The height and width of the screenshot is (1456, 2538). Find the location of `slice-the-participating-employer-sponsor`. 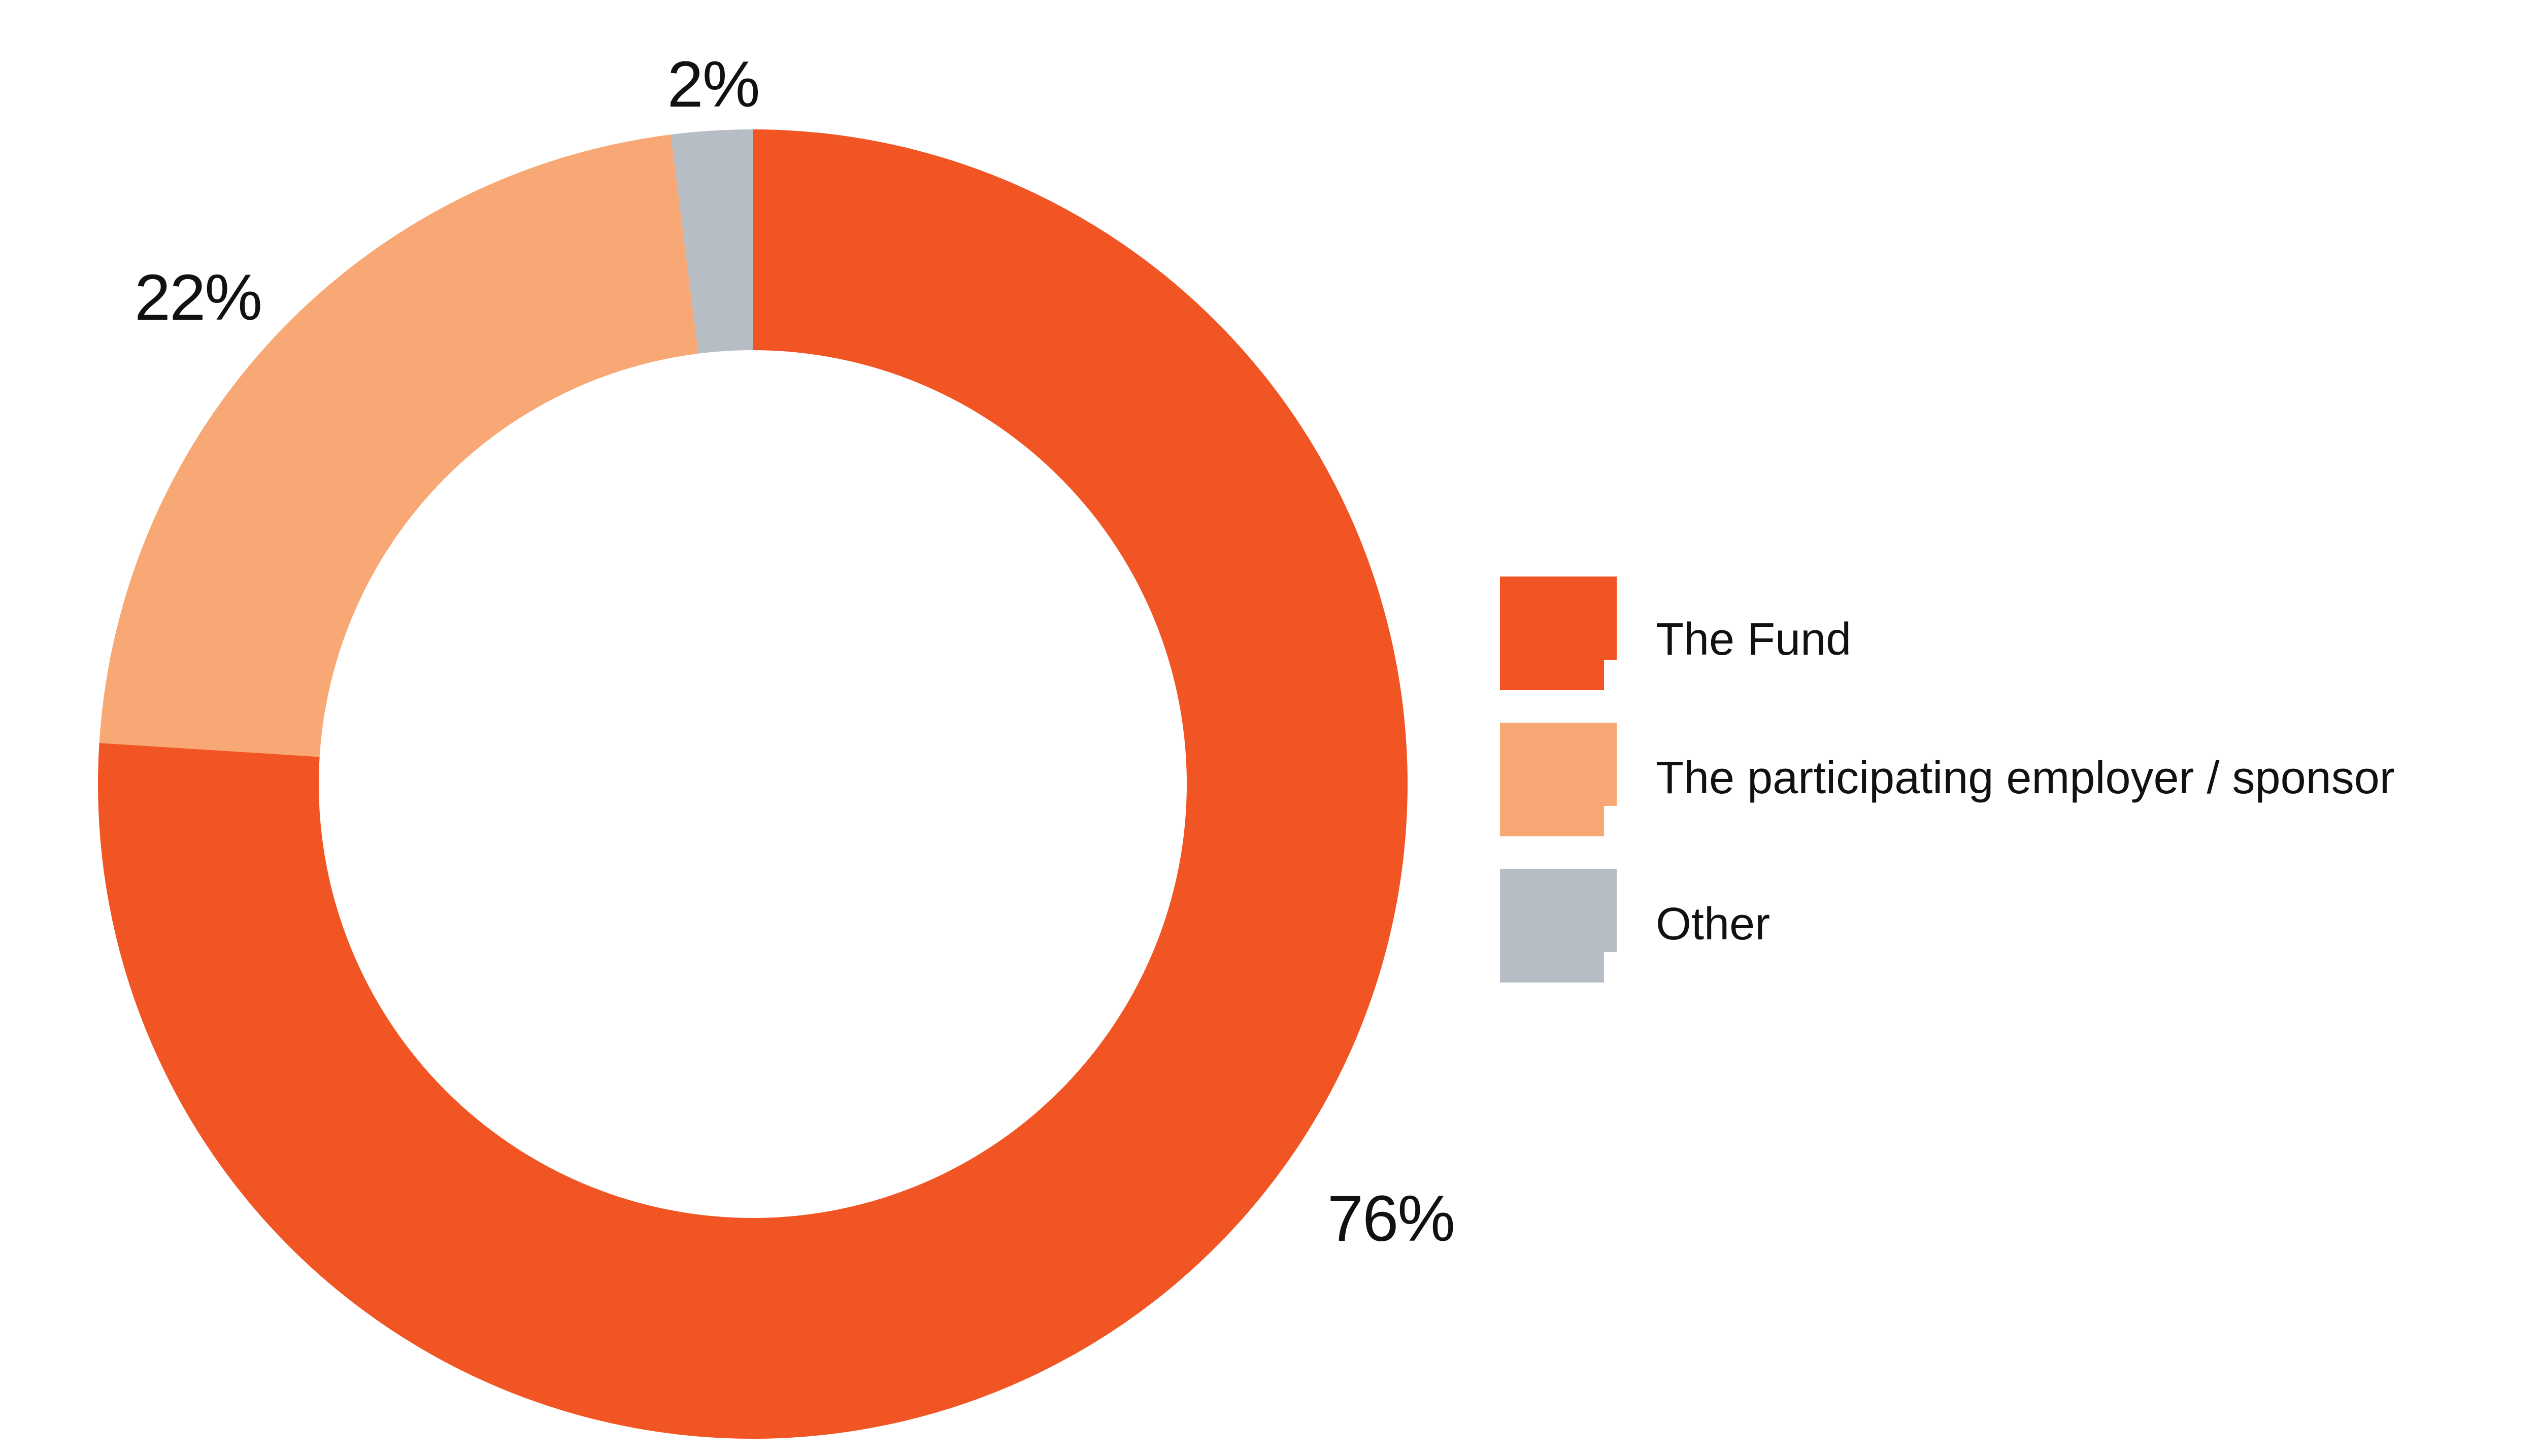

slice-the-participating-employer-sponsor is located at coordinates (399, 445).